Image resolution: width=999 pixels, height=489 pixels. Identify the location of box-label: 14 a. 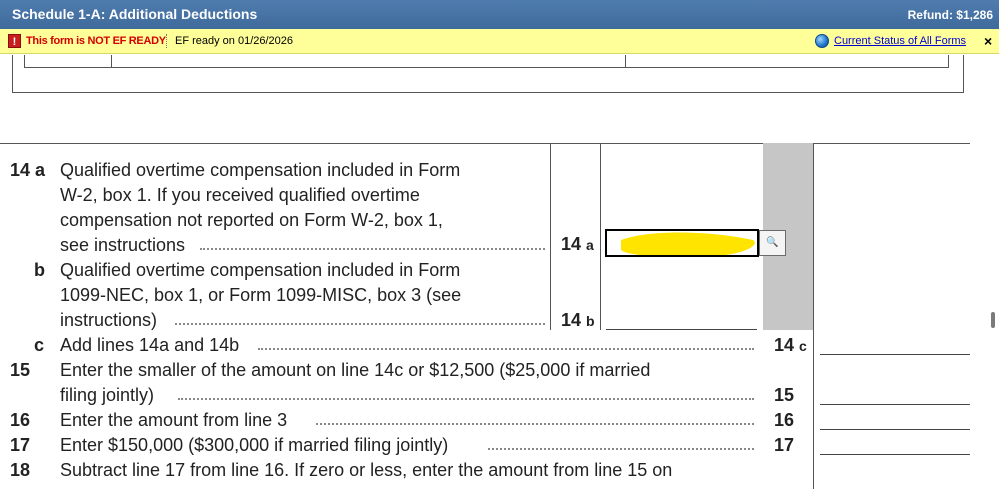
(577, 244).